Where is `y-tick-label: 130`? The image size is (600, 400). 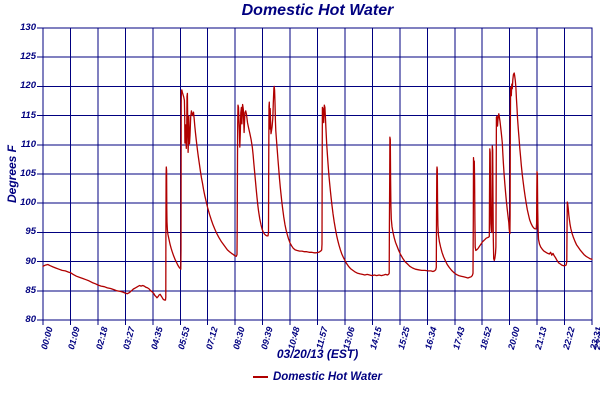
y-tick-label: 130 is located at coordinates (28, 27).